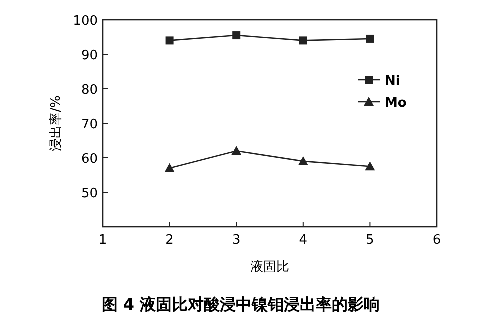 This screenshot has width=482, height=327. I want to click on y-tick-label: 50, so click(89, 194).